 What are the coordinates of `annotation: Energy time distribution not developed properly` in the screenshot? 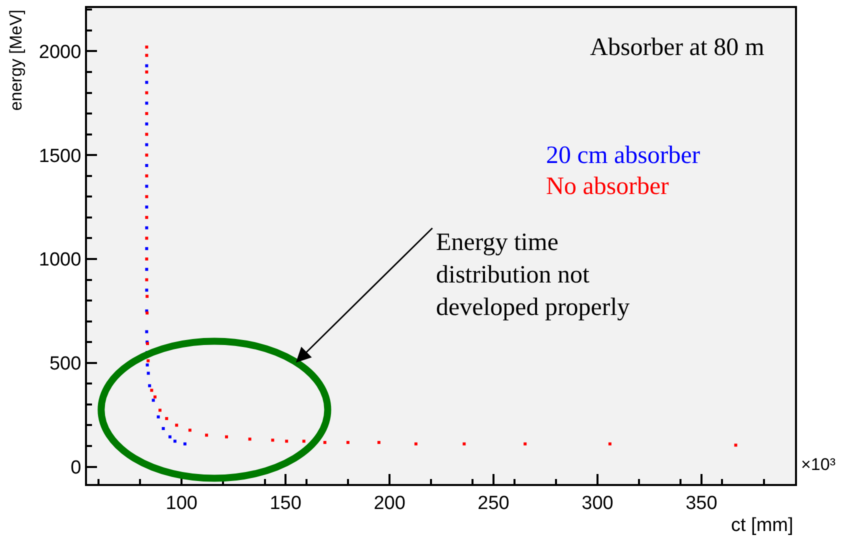 It's located at (533, 275).